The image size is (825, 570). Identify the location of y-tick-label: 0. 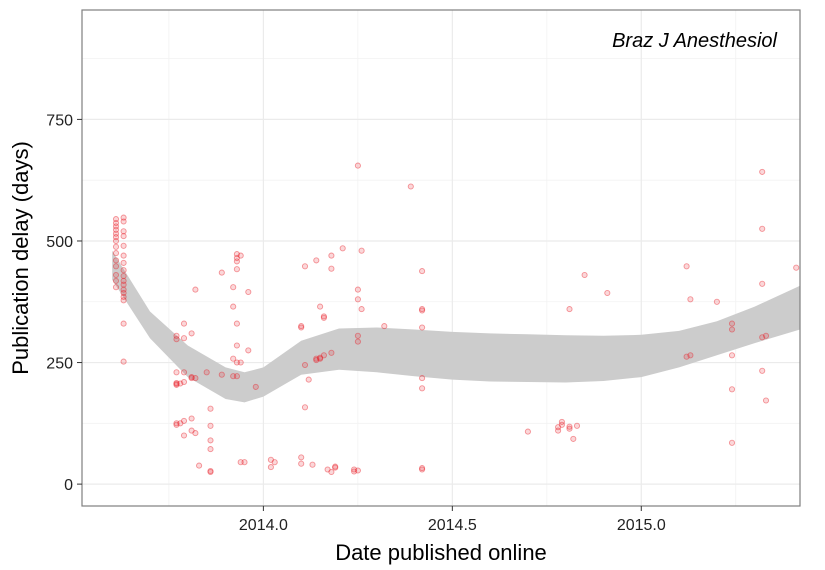
(68, 485).